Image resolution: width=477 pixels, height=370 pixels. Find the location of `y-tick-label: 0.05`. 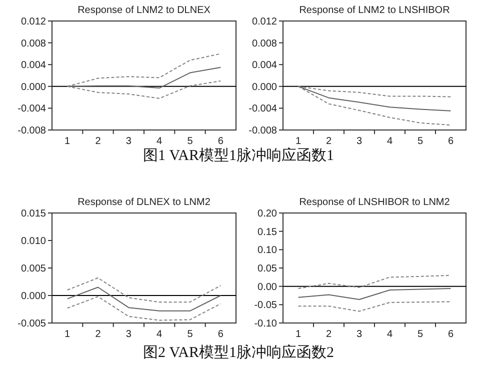

y-tick-label: 0.05 is located at coordinates (268, 269).